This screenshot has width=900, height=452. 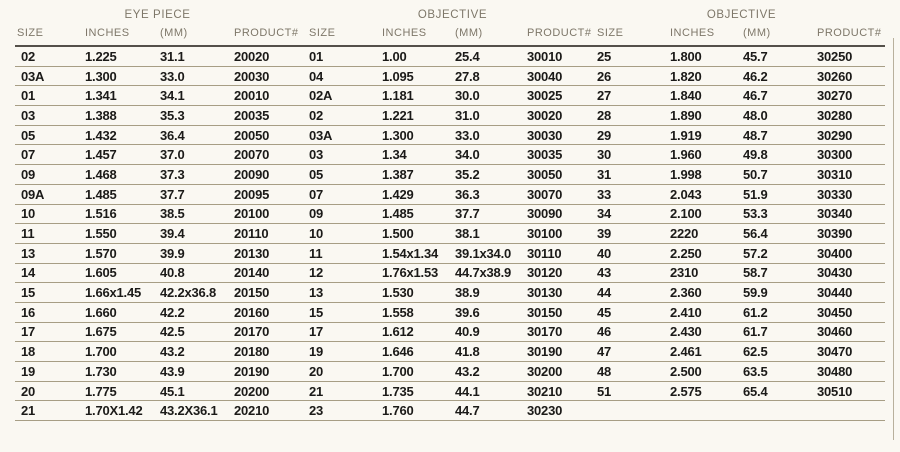 What do you see at coordinates (741, 15) in the screenshot?
I see `group-label-objective-2: OBJECTIVE` at bounding box center [741, 15].